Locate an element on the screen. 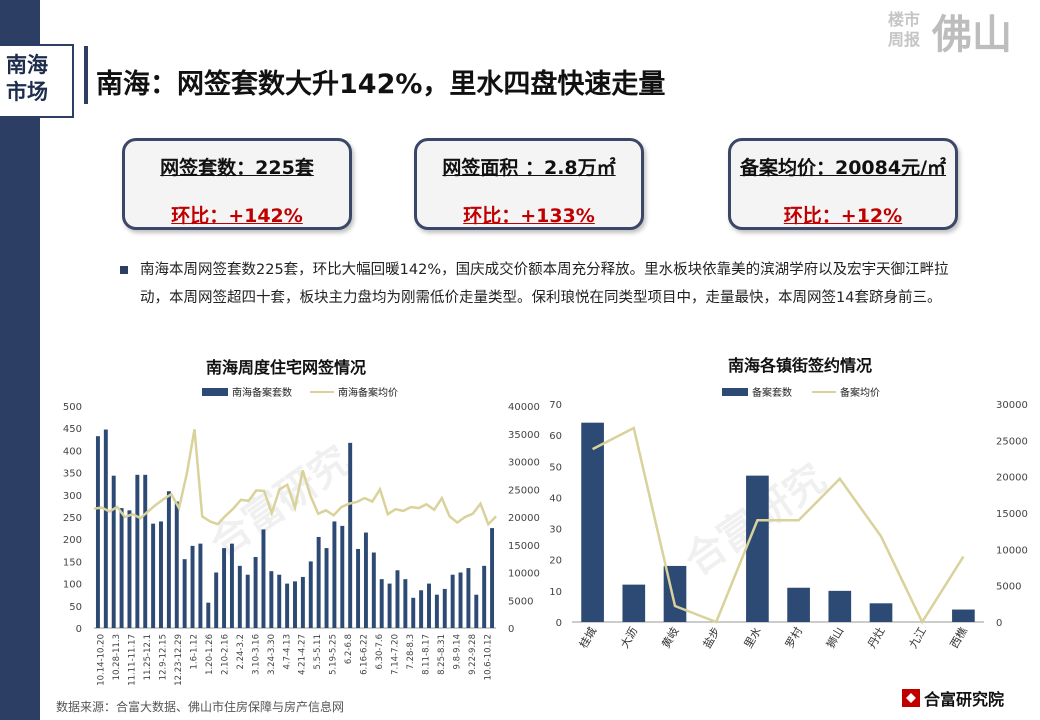 This screenshot has height=720, width=1040. x-tick: 罗村 is located at coordinates (793, 638).